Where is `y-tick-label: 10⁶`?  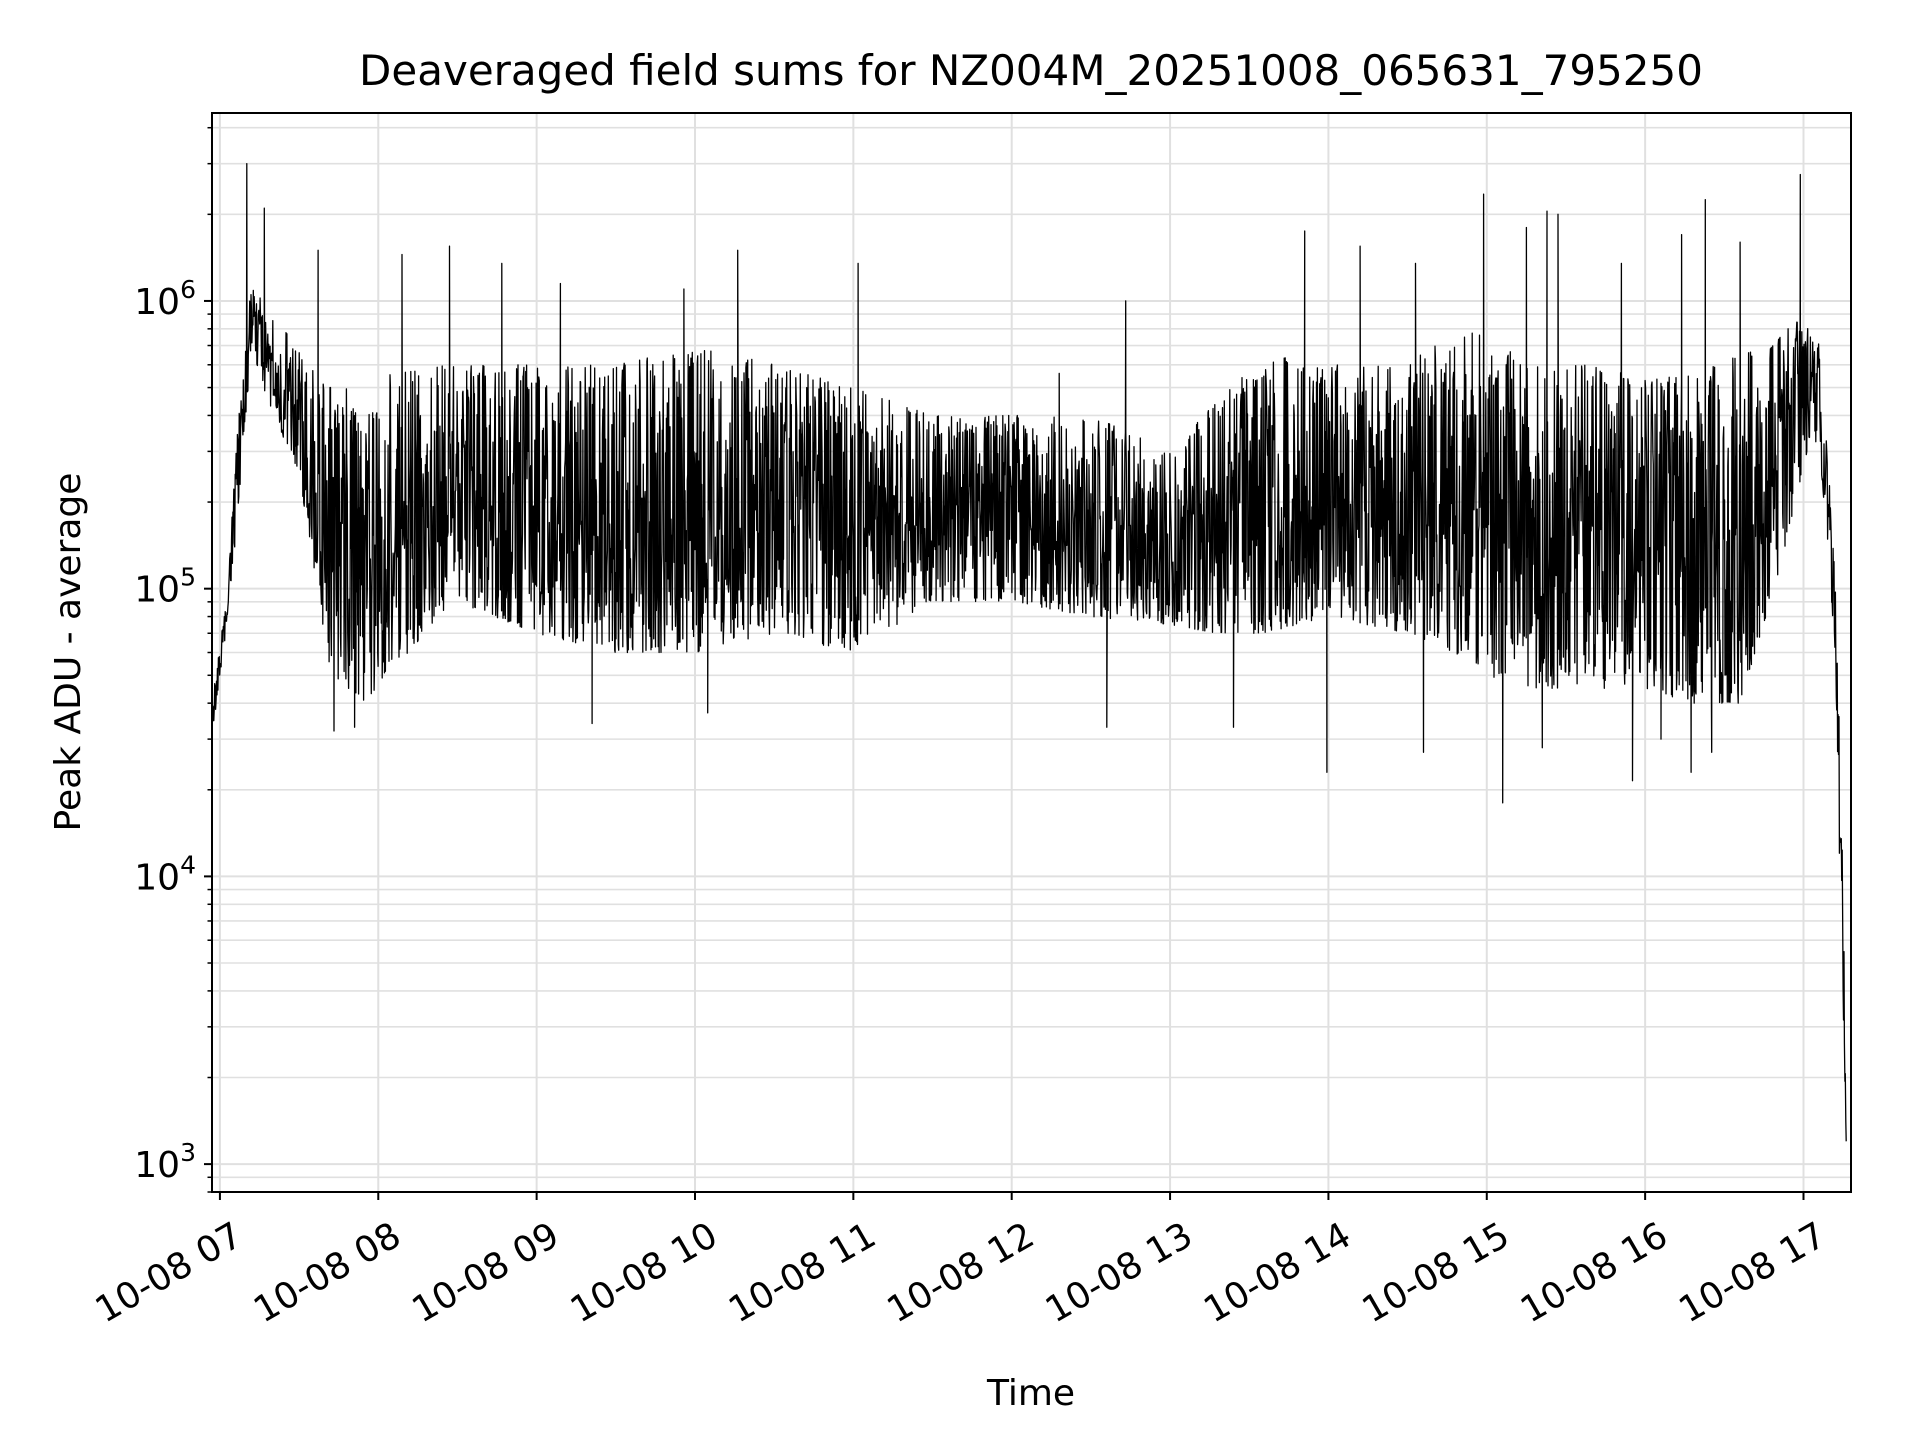
y-tick-label: 10⁶ is located at coordinates (165, 299).